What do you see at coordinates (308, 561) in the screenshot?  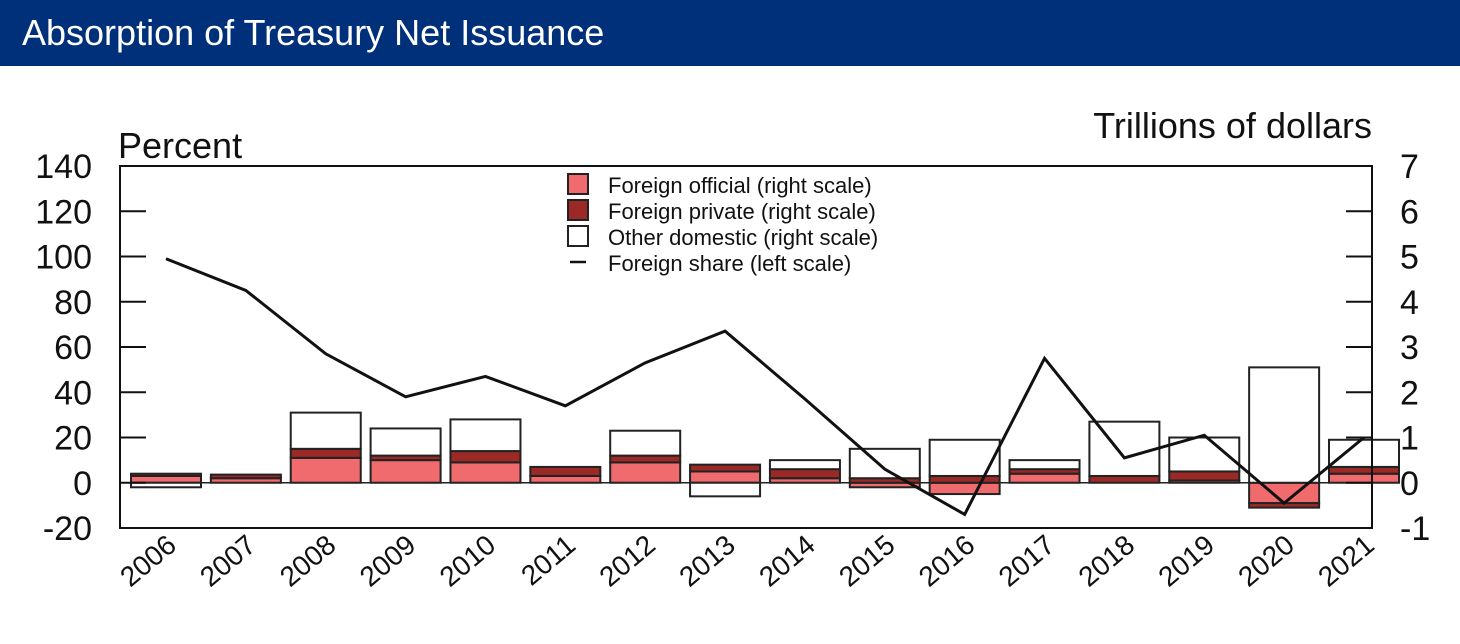 I see `x-tick-label: 2008` at bounding box center [308, 561].